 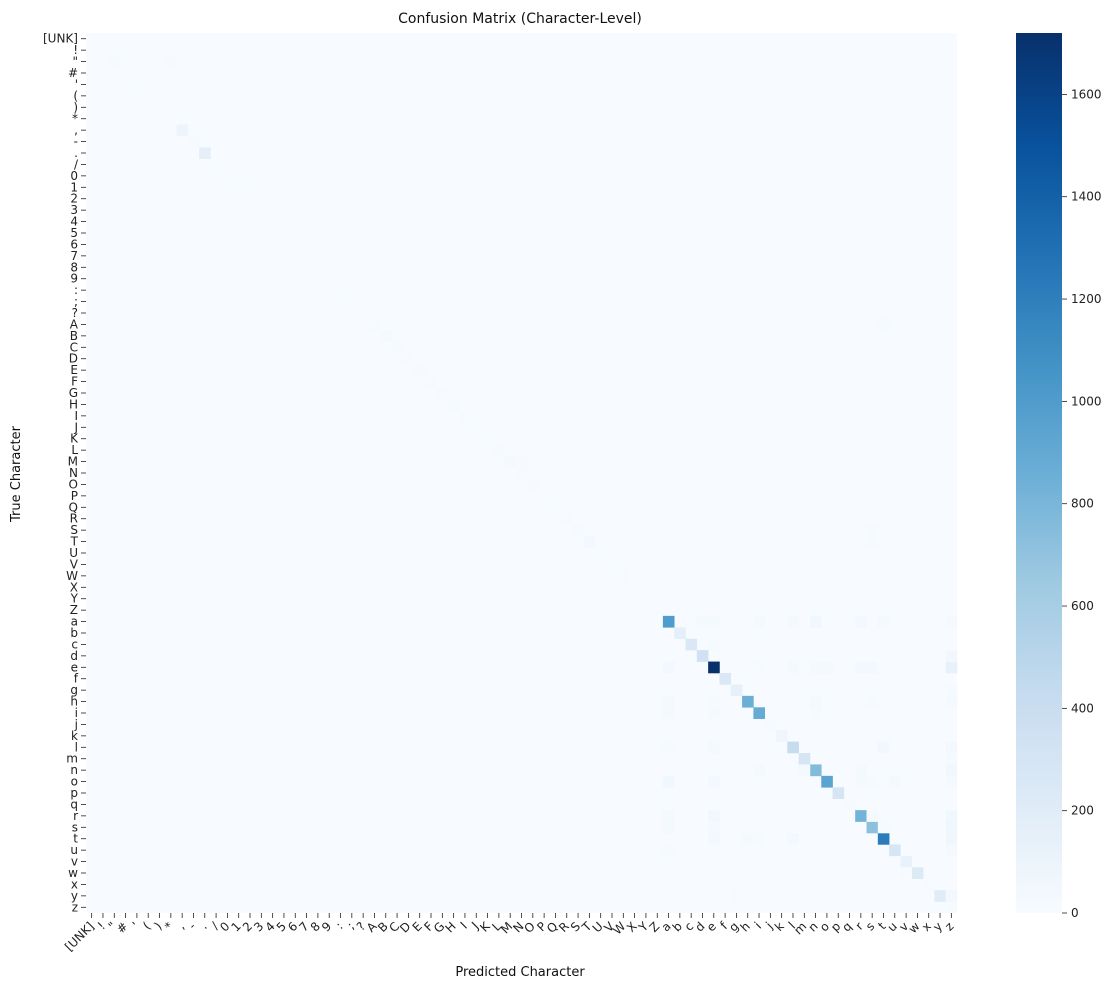 What do you see at coordinates (75, 427) in the screenshot?
I see `y-tick-label: J` at bounding box center [75, 427].